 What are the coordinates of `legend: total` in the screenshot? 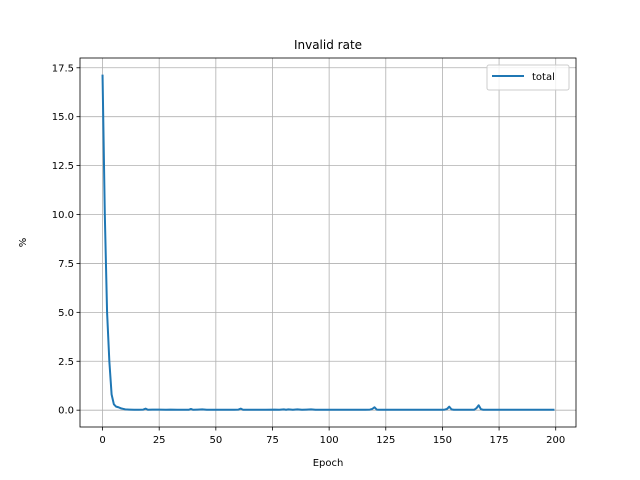 It's located at (528, 77).